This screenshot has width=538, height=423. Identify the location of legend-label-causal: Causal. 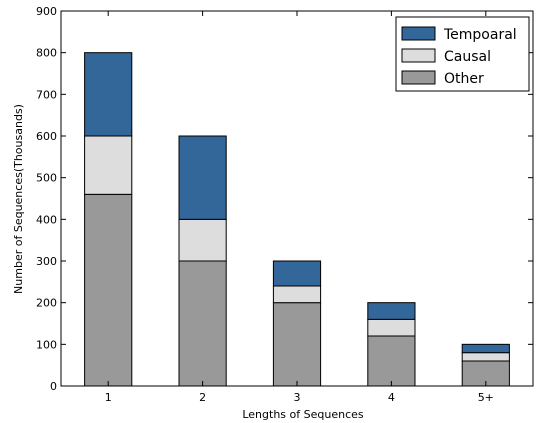
(467, 57).